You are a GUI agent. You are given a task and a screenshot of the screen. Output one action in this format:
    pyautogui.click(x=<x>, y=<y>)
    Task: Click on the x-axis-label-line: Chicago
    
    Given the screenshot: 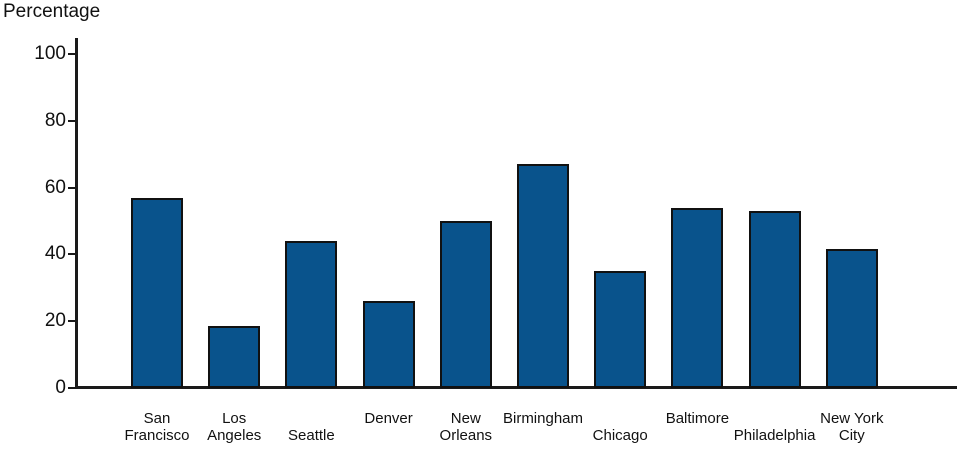 What is the action you would take?
    pyautogui.click(x=620, y=435)
    